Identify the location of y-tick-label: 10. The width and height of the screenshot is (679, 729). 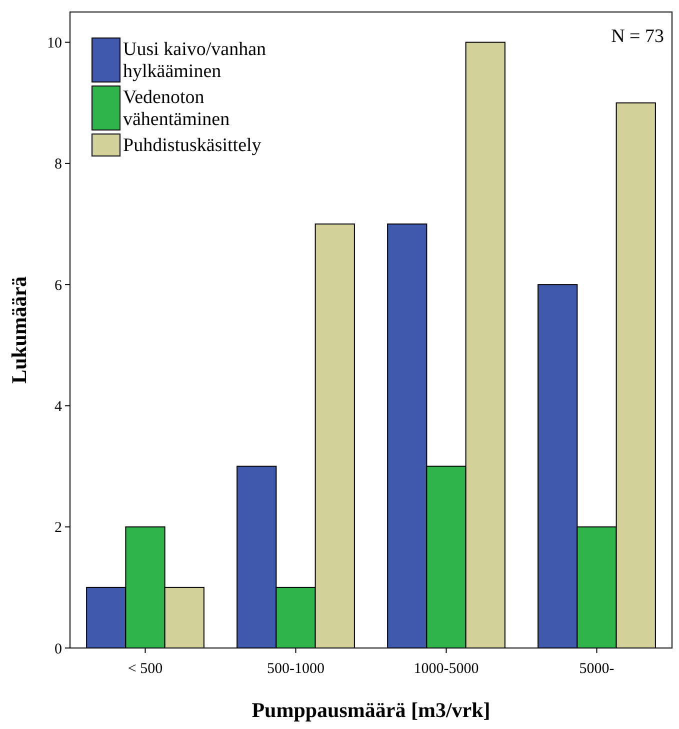
(54, 44).